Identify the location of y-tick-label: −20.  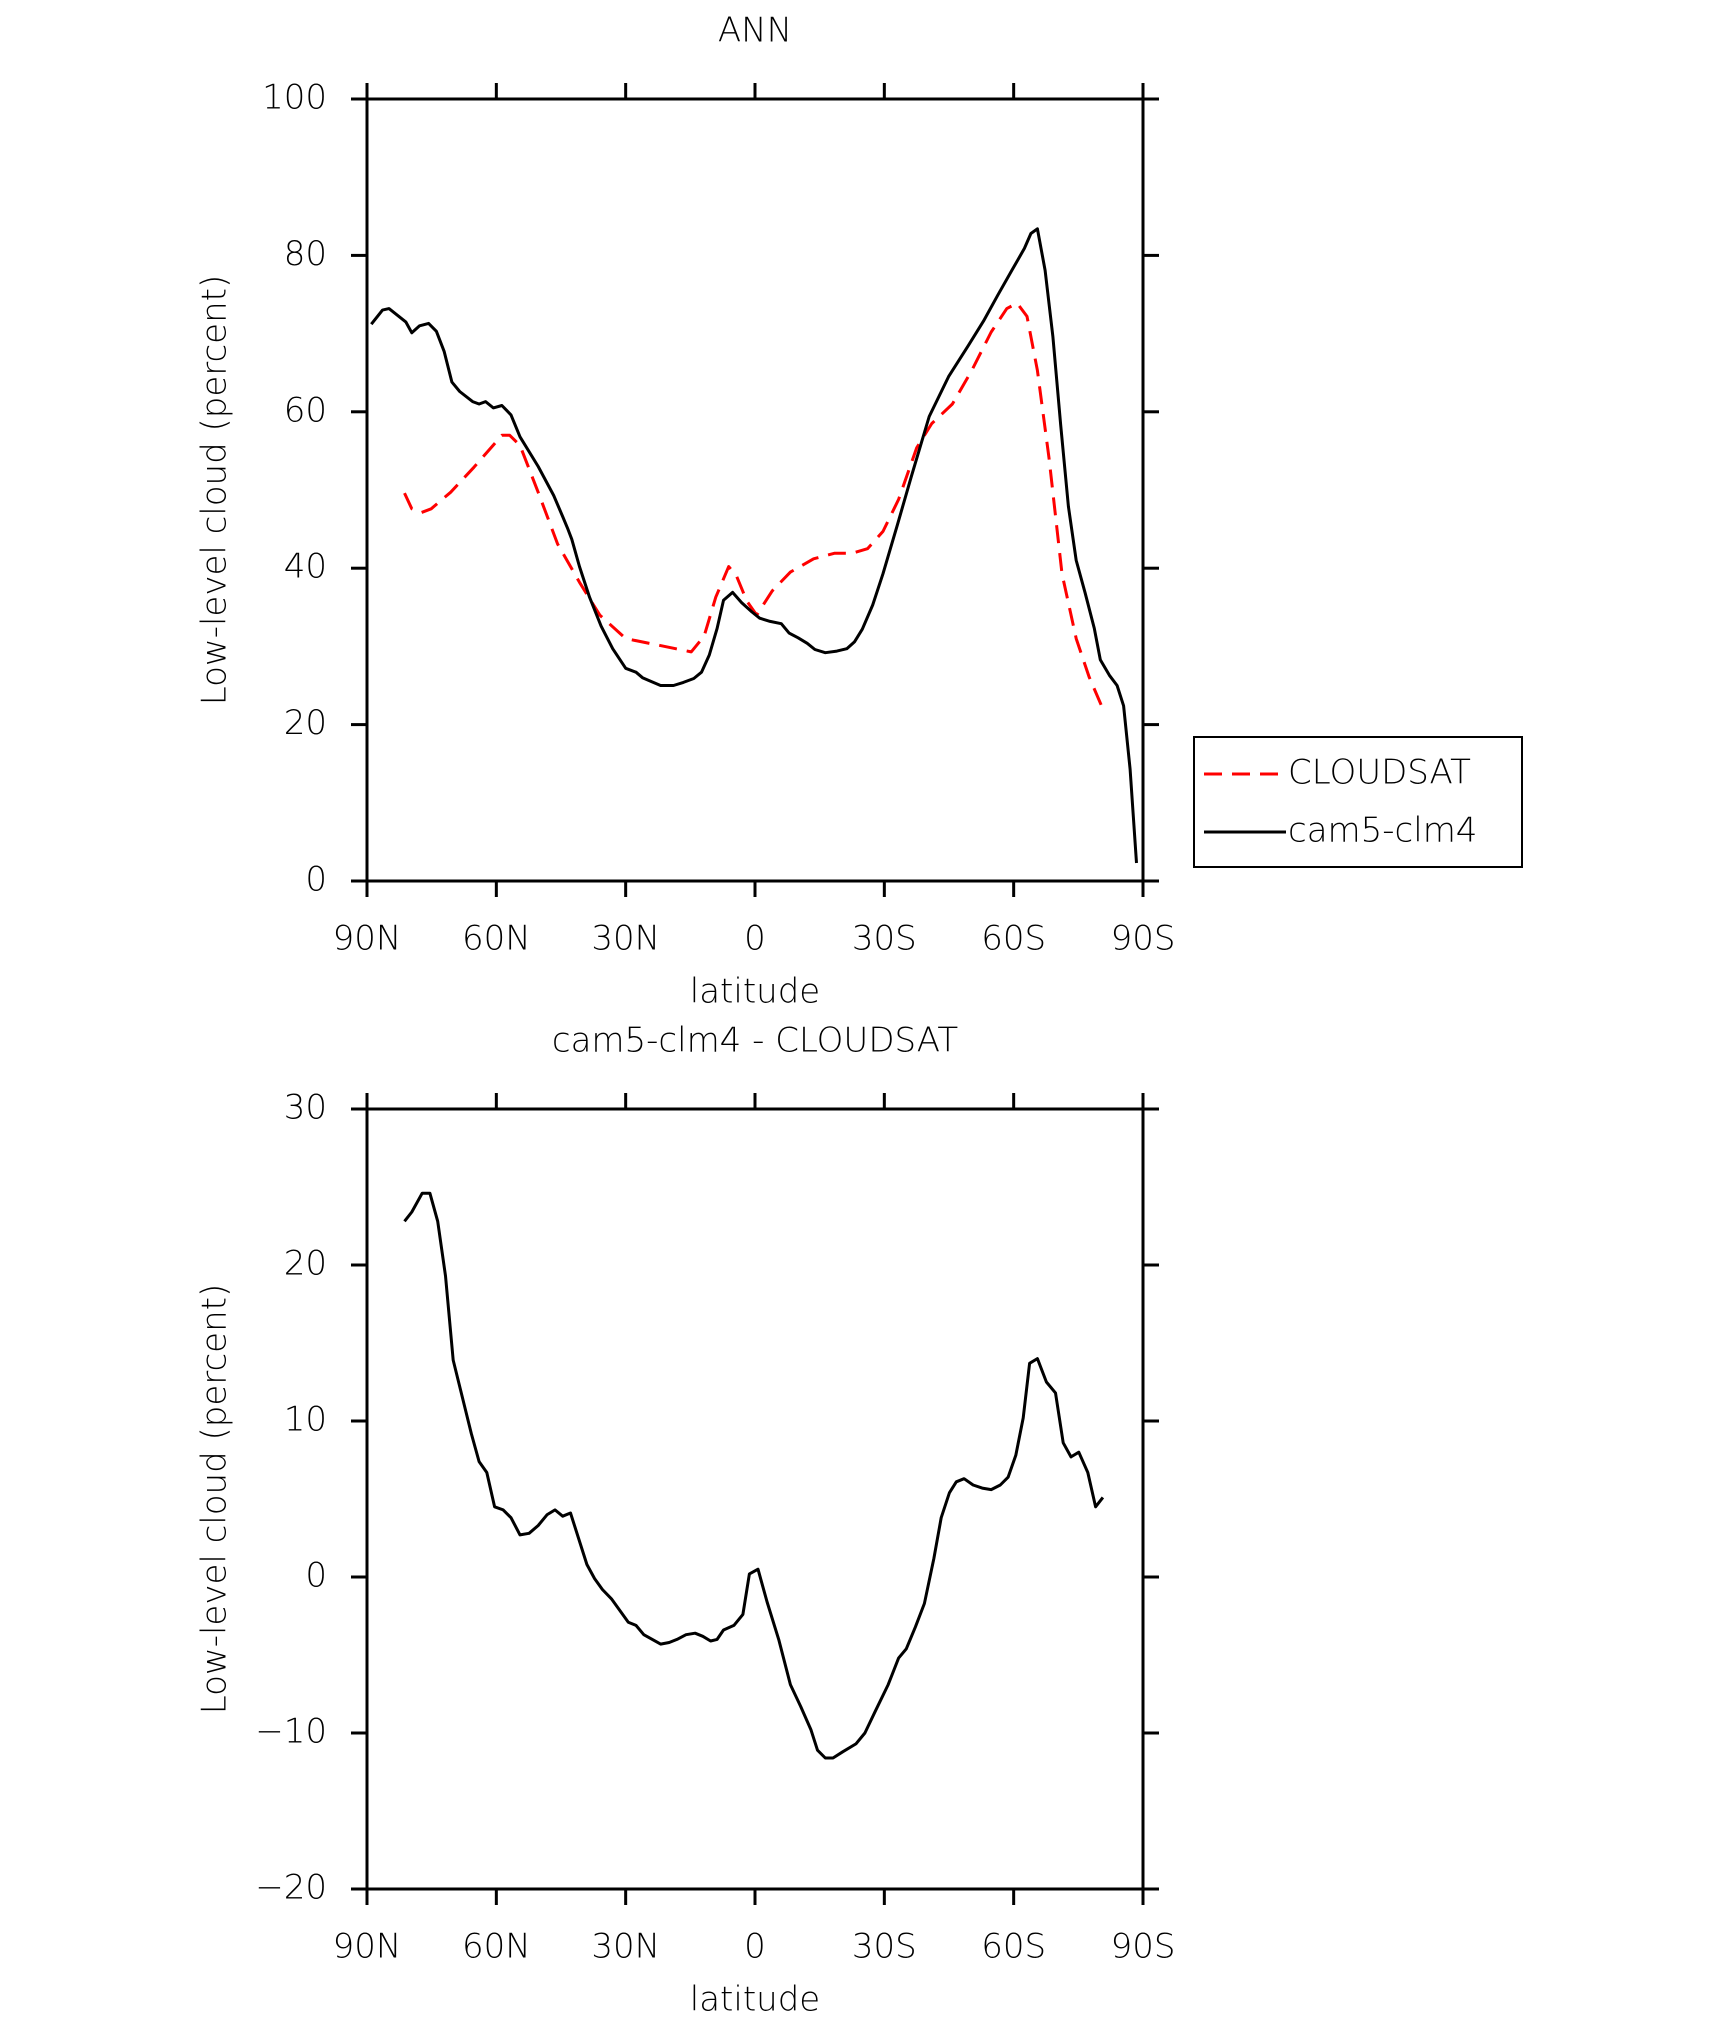
(291, 1888).